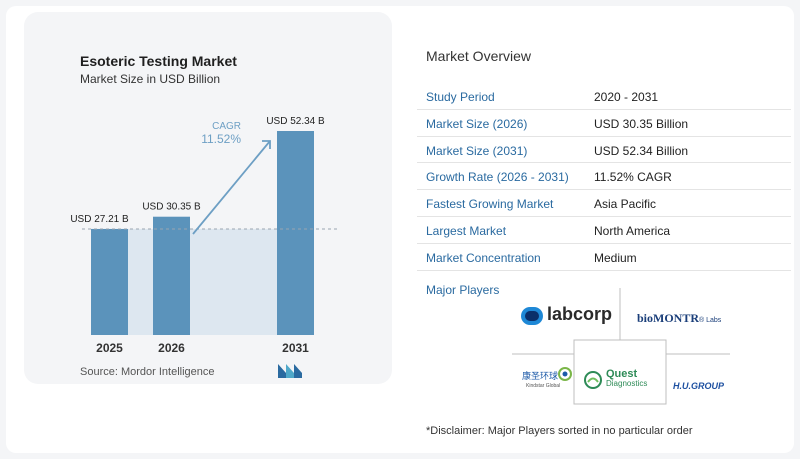  Describe the element at coordinates (593, 380) in the screenshot. I see `quest-mark-icon` at that location.